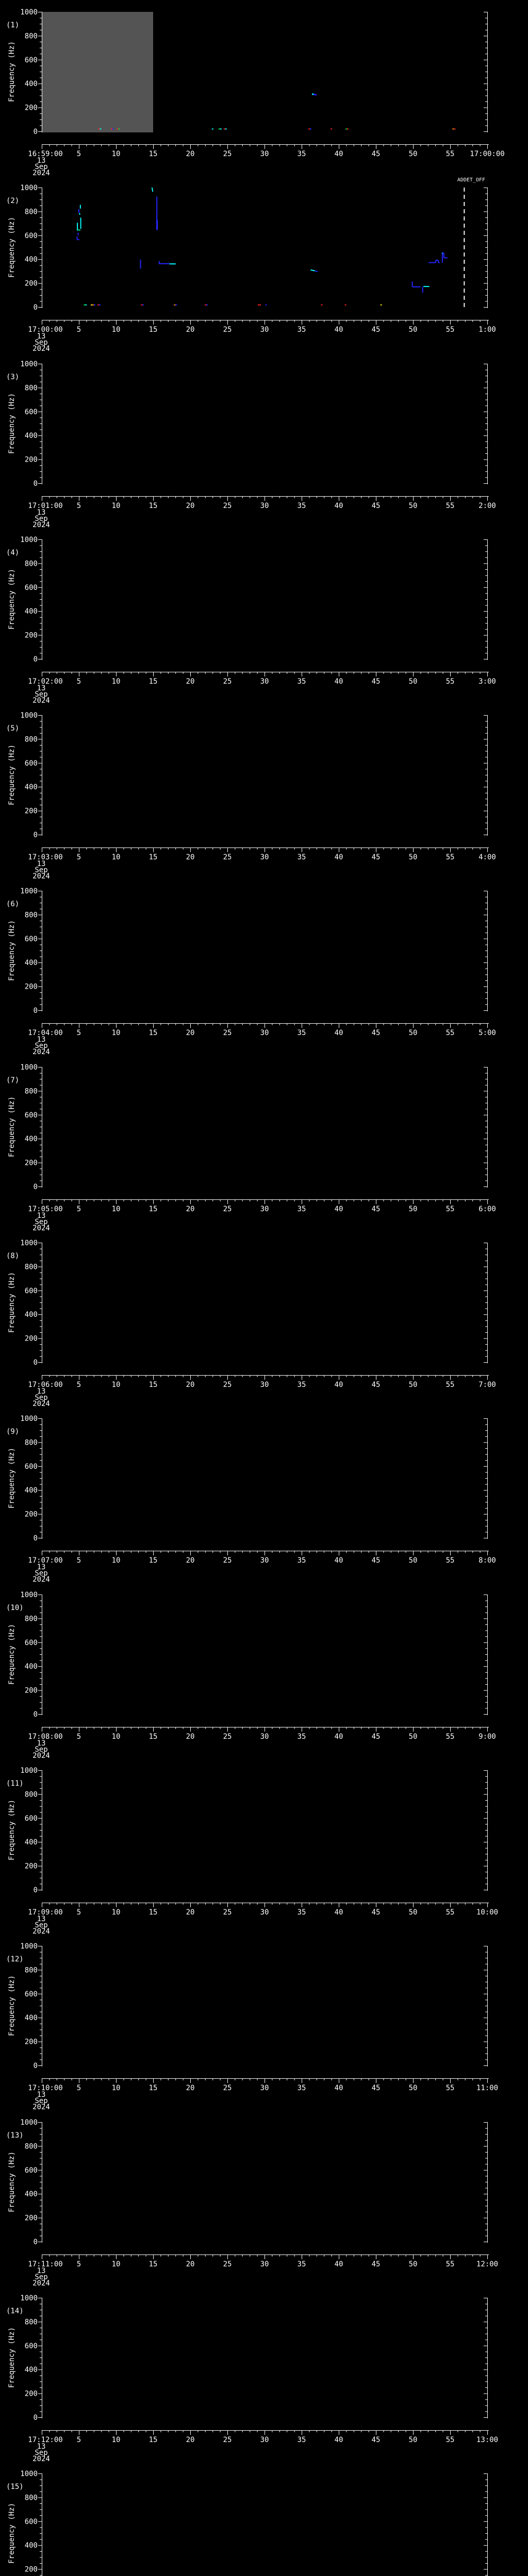  What do you see at coordinates (487, 1033) in the screenshot?
I see `x-end-time-label: 5:00` at bounding box center [487, 1033].